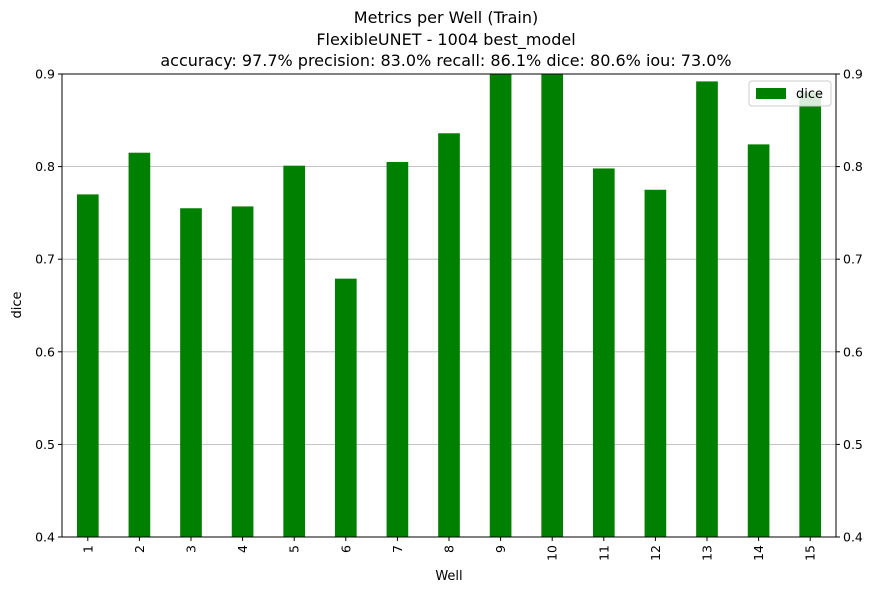 The height and width of the screenshot is (593, 877). I want to click on x-tick-label-2: 2, so click(139, 549).